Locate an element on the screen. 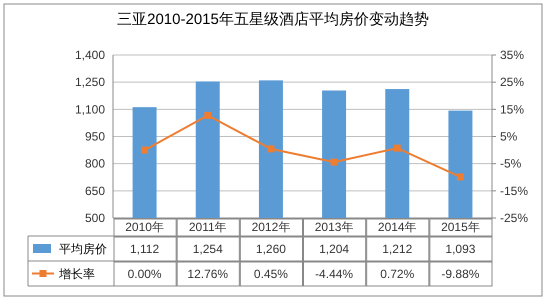  x-tick-label: 2011年 is located at coordinates (207, 227).